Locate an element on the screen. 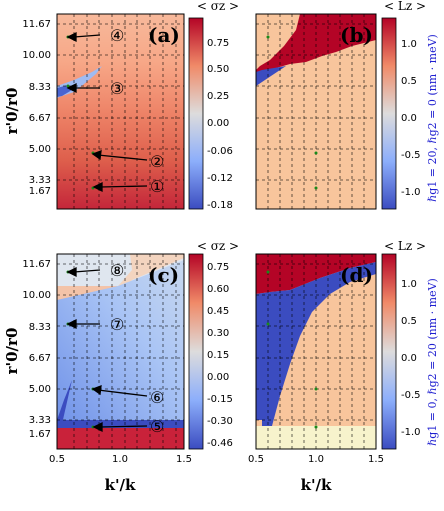 The image size is (444, 511). side-label-bottom: ℏg1 = 0, ℏg2 = 20 (nm · meV) is located at coordinates (432, 362).